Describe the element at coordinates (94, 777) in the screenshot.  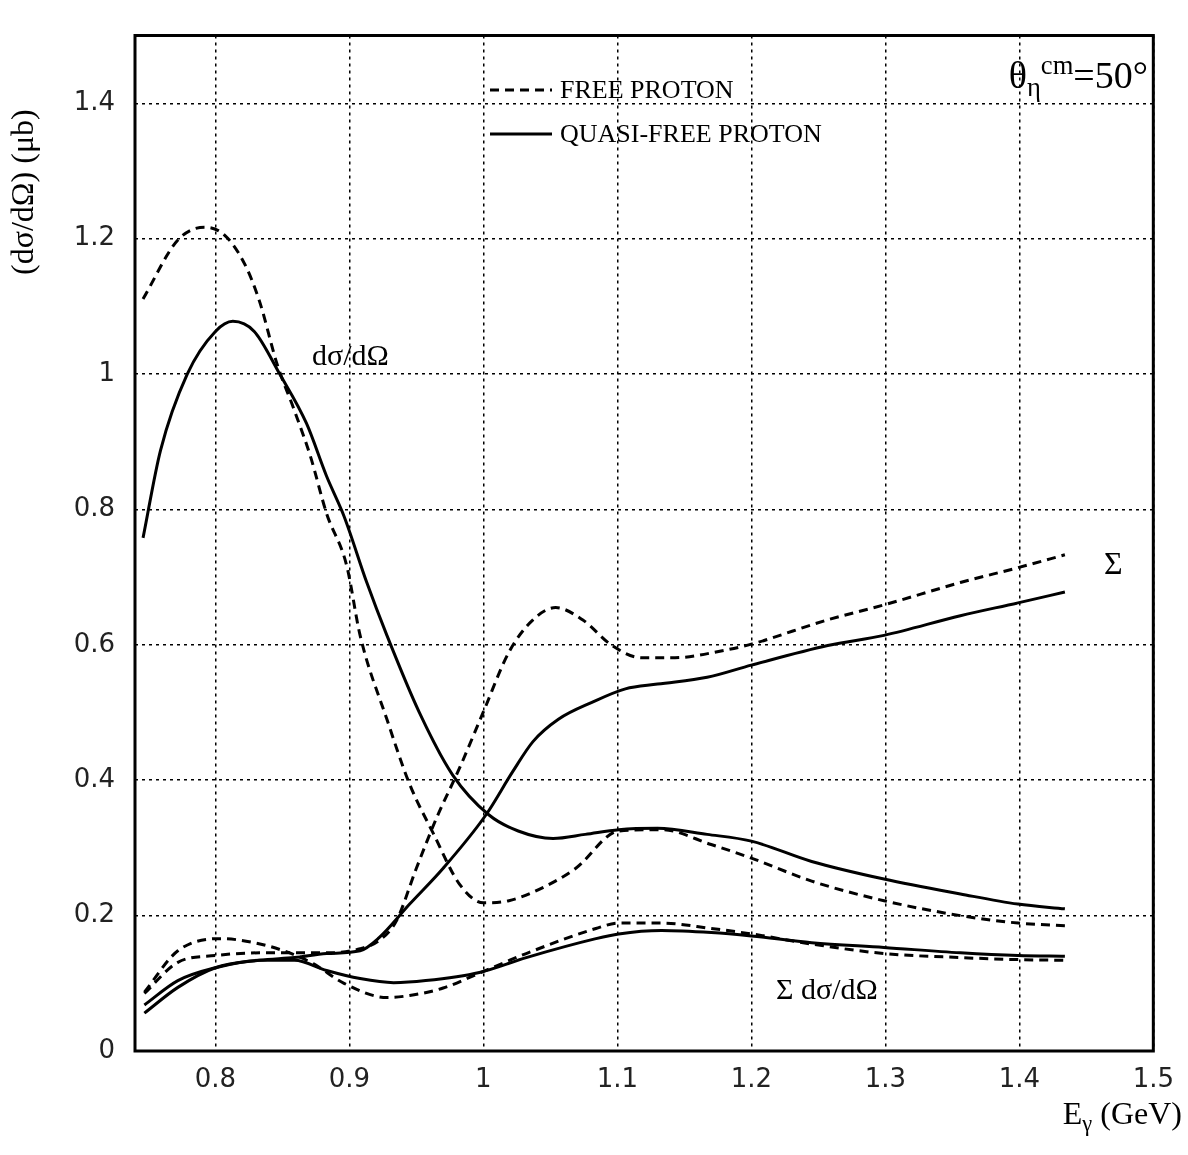
I see `y-tick-label: 0.4` at that location.